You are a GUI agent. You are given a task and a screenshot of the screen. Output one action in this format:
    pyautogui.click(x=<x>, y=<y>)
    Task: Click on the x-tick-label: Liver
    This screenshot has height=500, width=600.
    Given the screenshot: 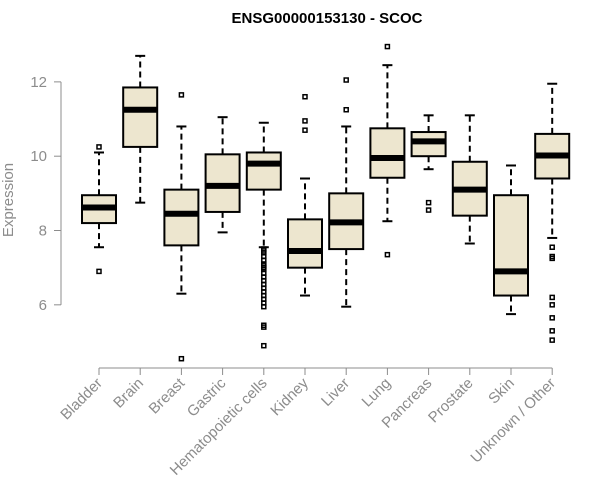 What is the action you would take?
    pyautogui.click(x=335, y=392)
    